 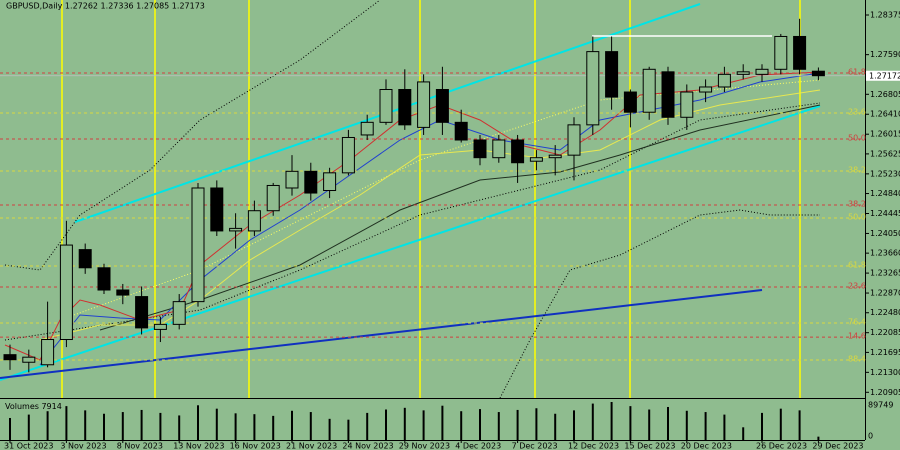 What do you see at coordinates (535, 446) in the screenshot?
I see `x-tick-label: 7 Dec 2023` at bounding box center [535, 446].